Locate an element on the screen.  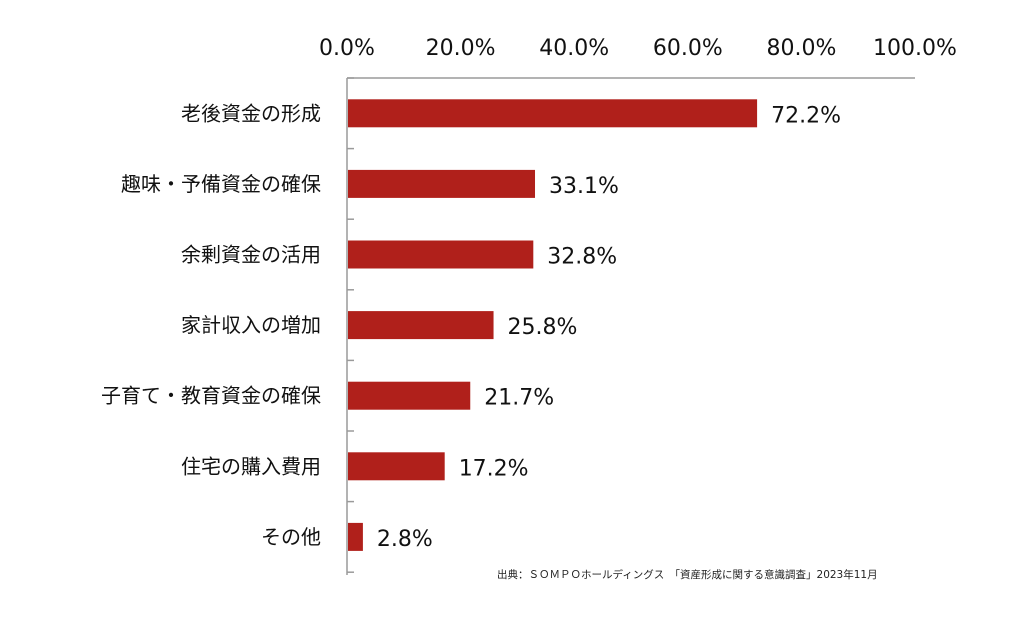
source-note: 出典：ＳＯＭＰＯホールディングス 「資産形成に関する意識調査」2023年11月 is located at coordinates (687, 574).